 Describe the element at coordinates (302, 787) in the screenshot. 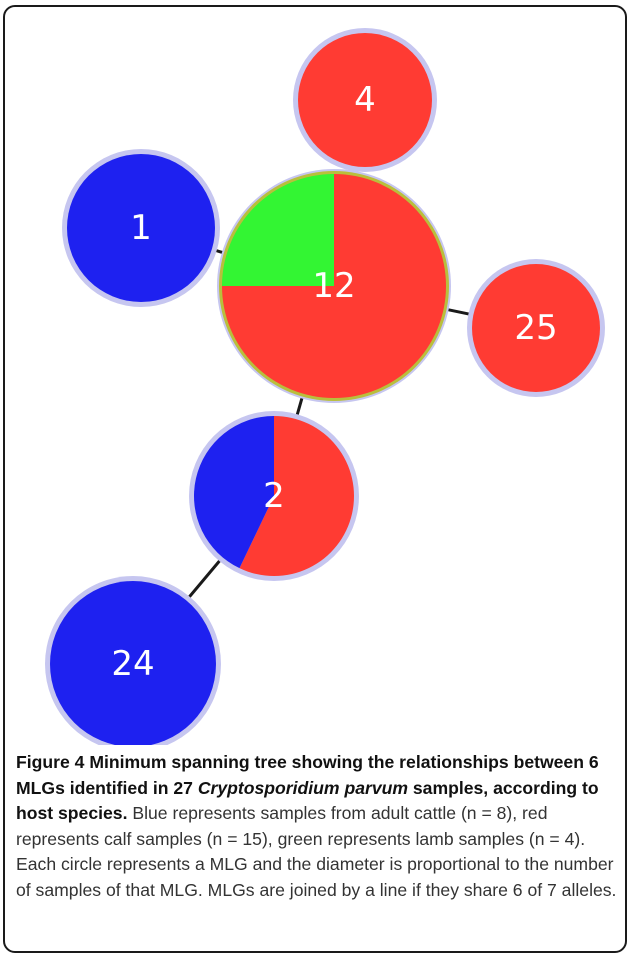

I see `caption-species: Cryptosporidium parvum` at that location.